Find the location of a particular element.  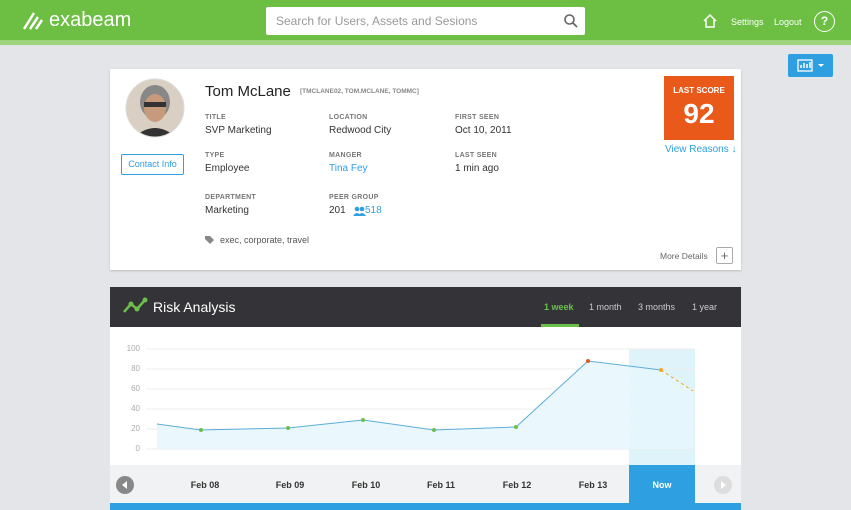

risk-header is located at coordinates (425, 307).